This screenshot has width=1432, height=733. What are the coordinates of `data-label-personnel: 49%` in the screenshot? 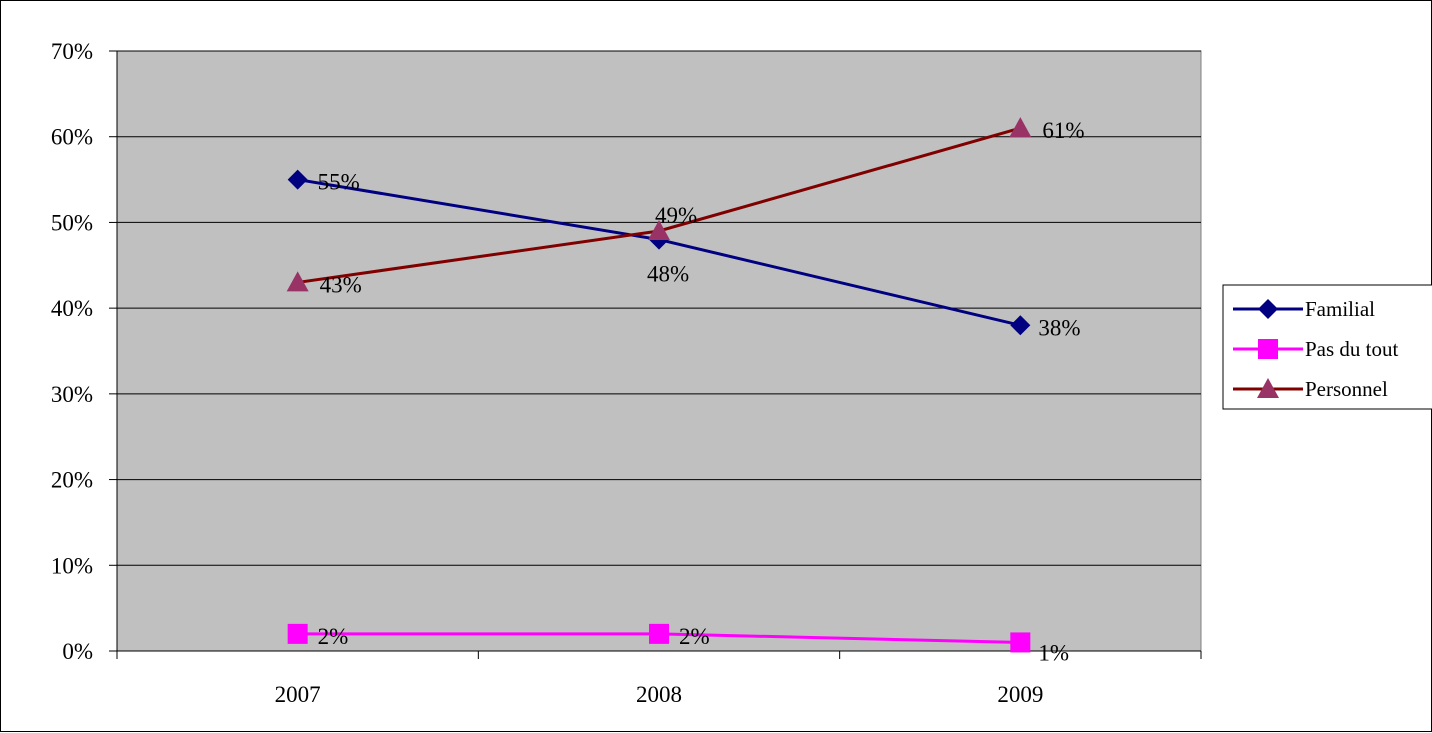 It's located at (676, 215).